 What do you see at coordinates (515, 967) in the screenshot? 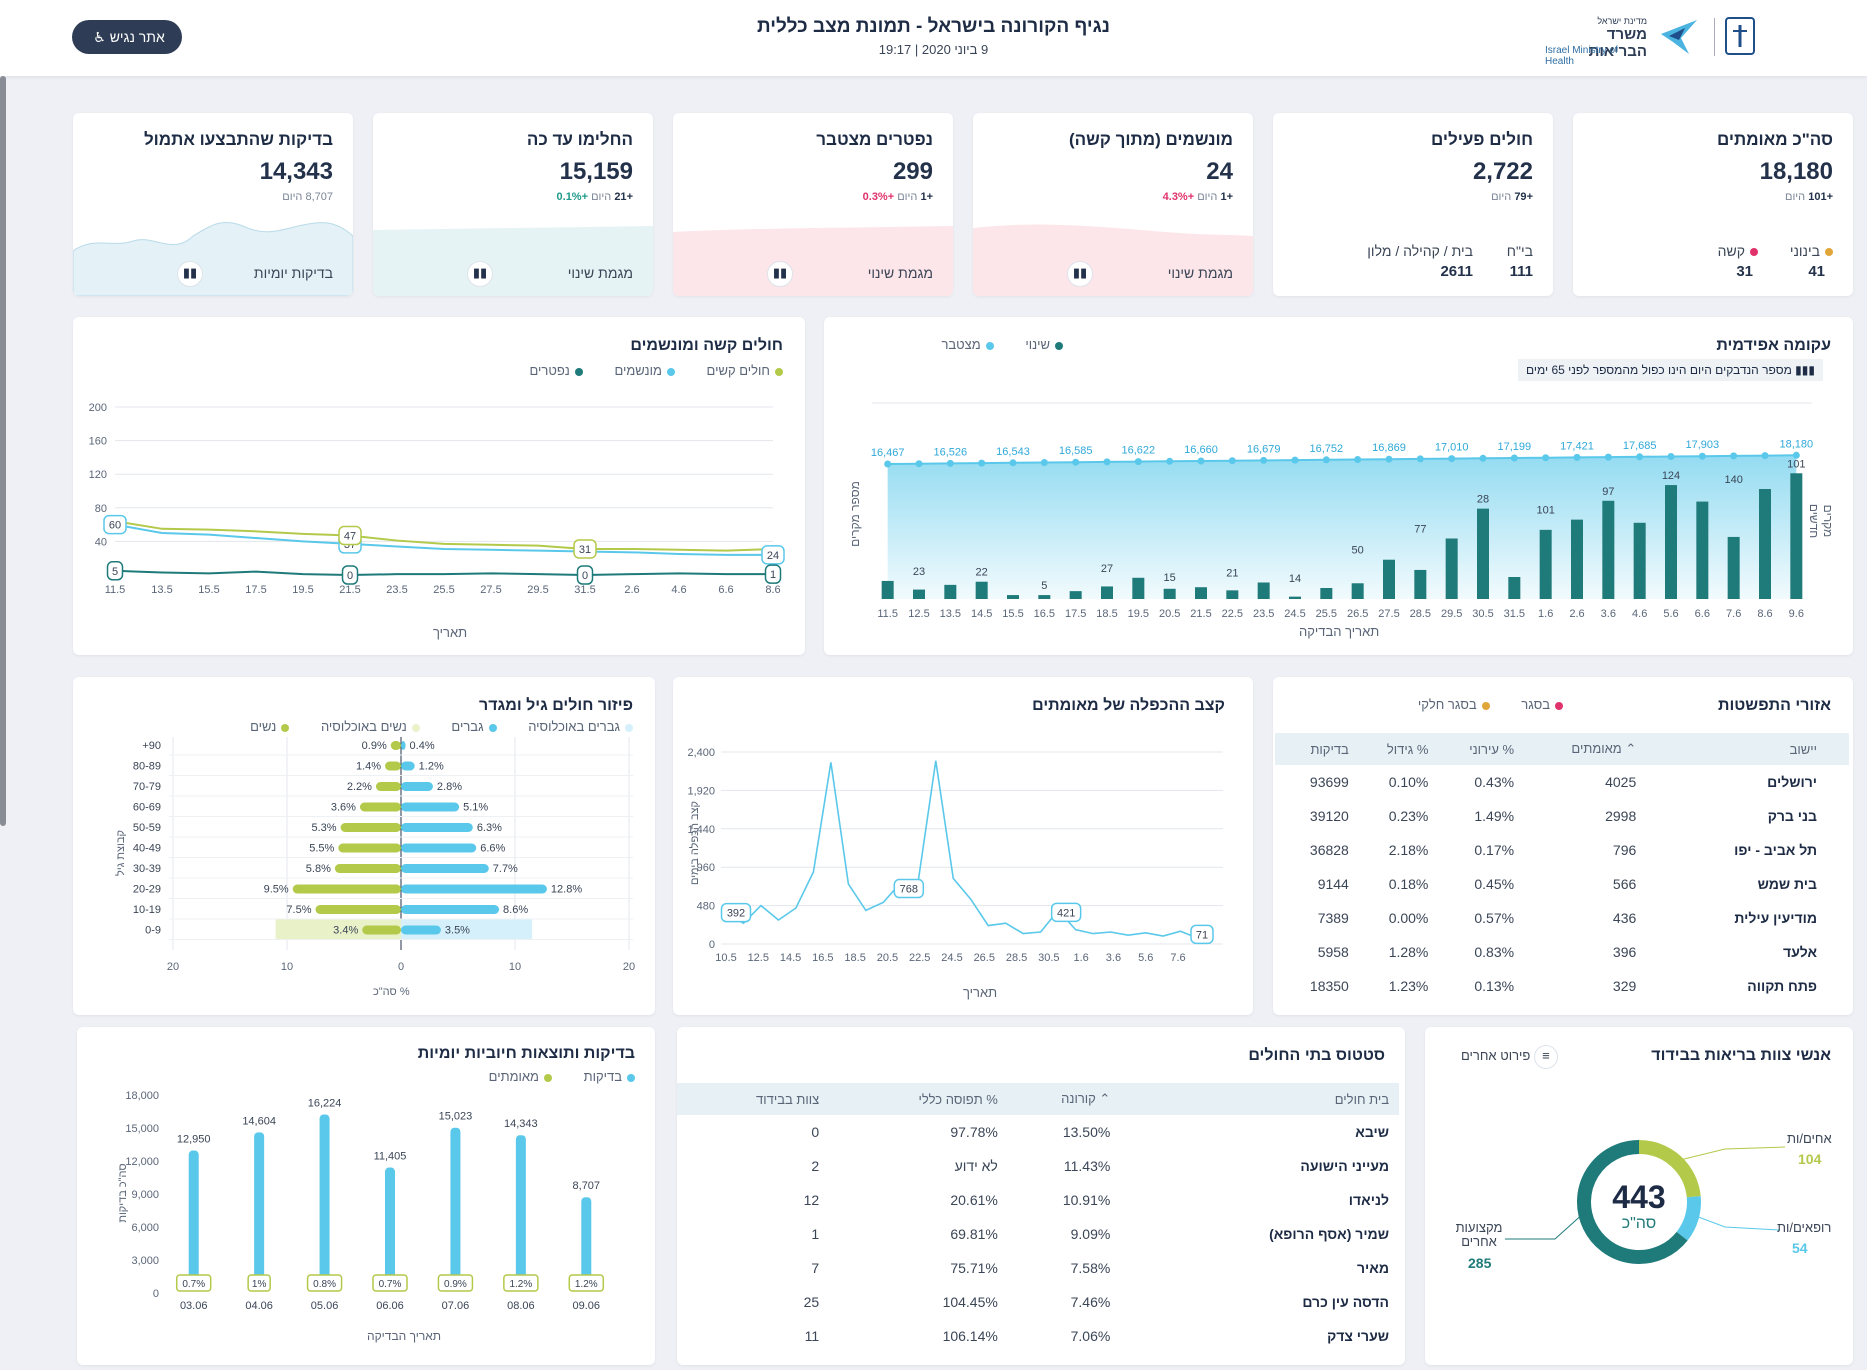
I see `x-tick-label: 10` at bounding box center [515, 967].